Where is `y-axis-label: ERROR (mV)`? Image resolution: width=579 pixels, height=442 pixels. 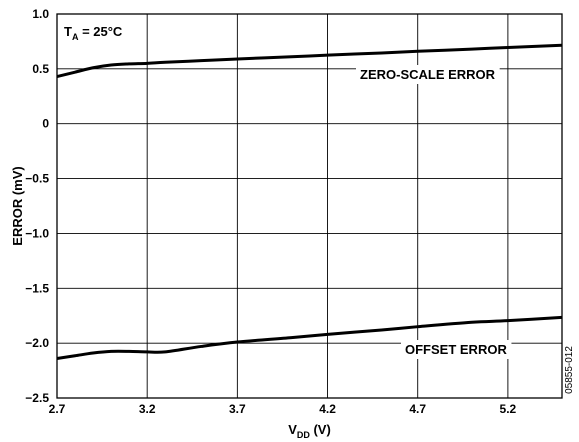
y-axis-label: ERROR (mV) is located at coordinates (17, 205).